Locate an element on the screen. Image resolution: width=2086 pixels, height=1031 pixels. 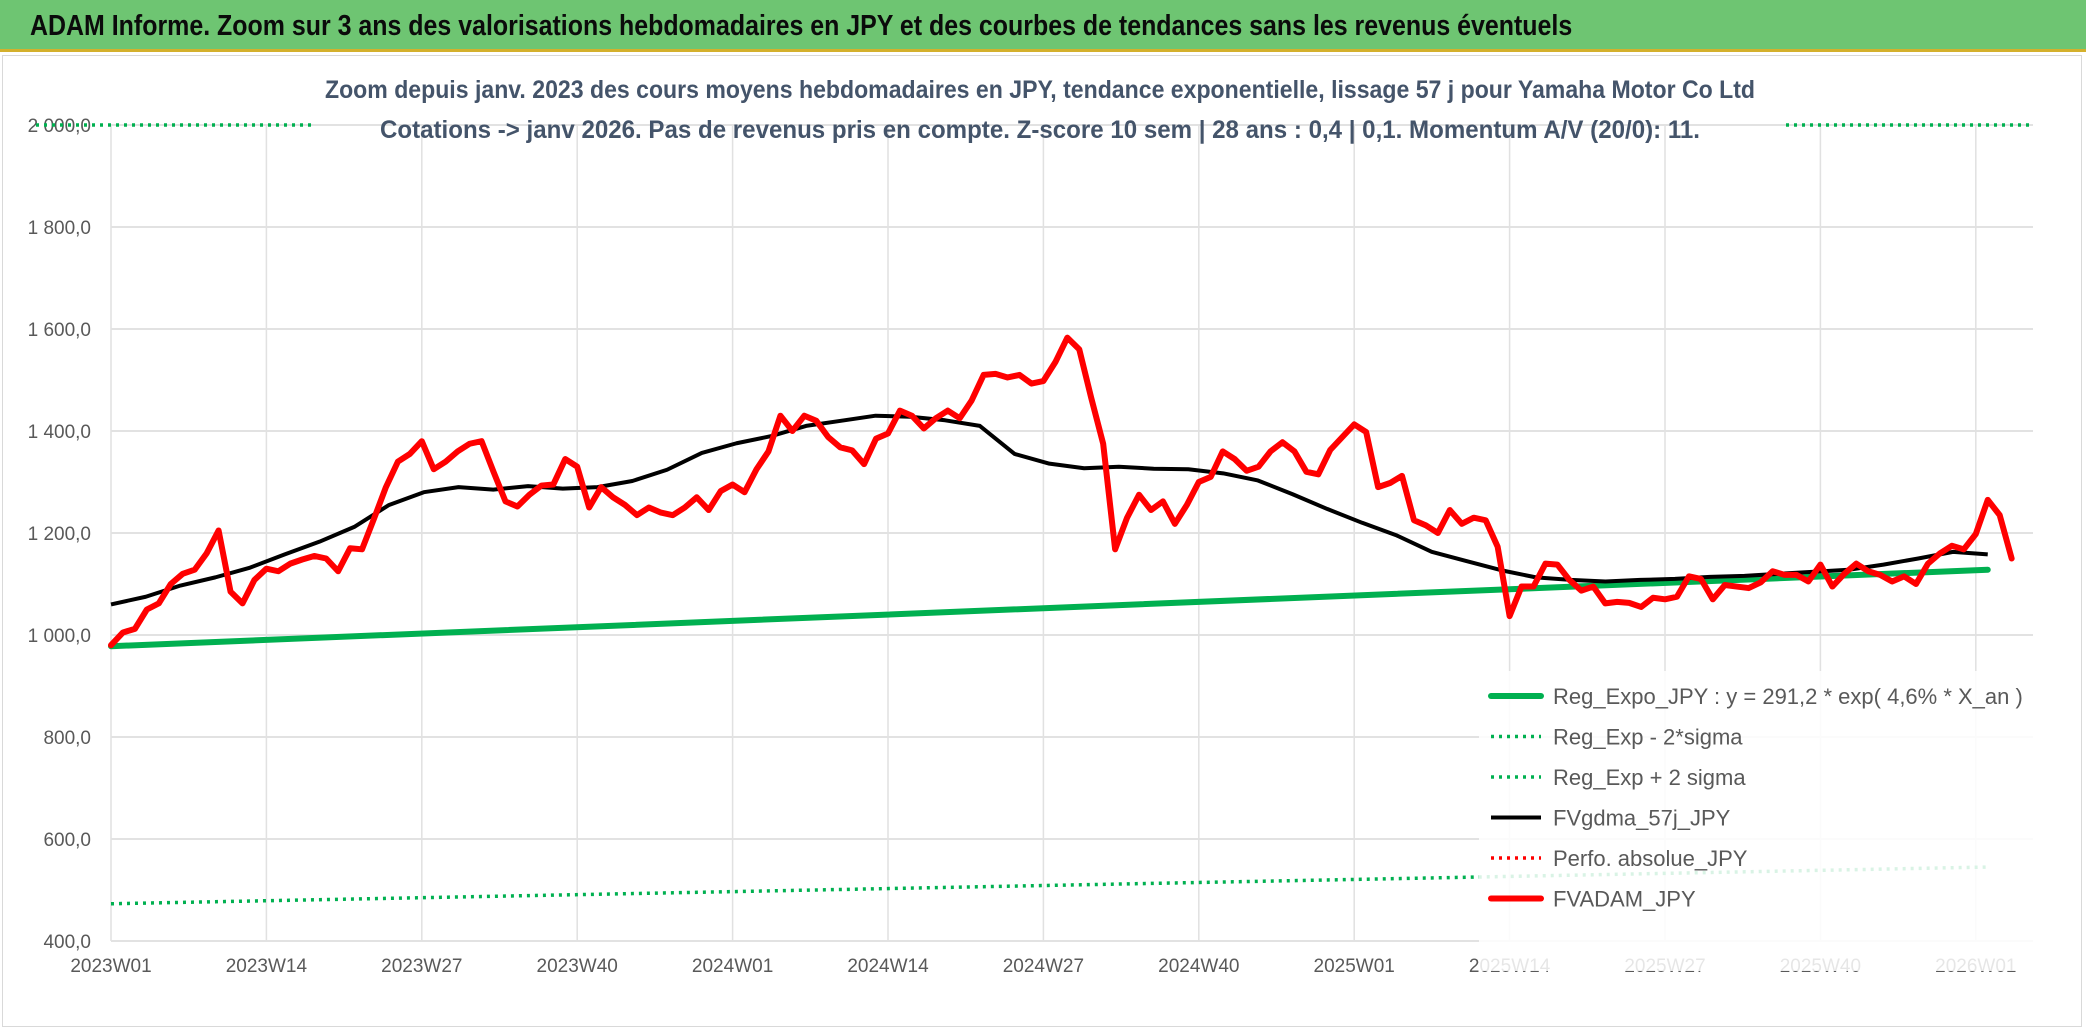
x-tick-label: 2023W27 is located at coordinates (421, 966).